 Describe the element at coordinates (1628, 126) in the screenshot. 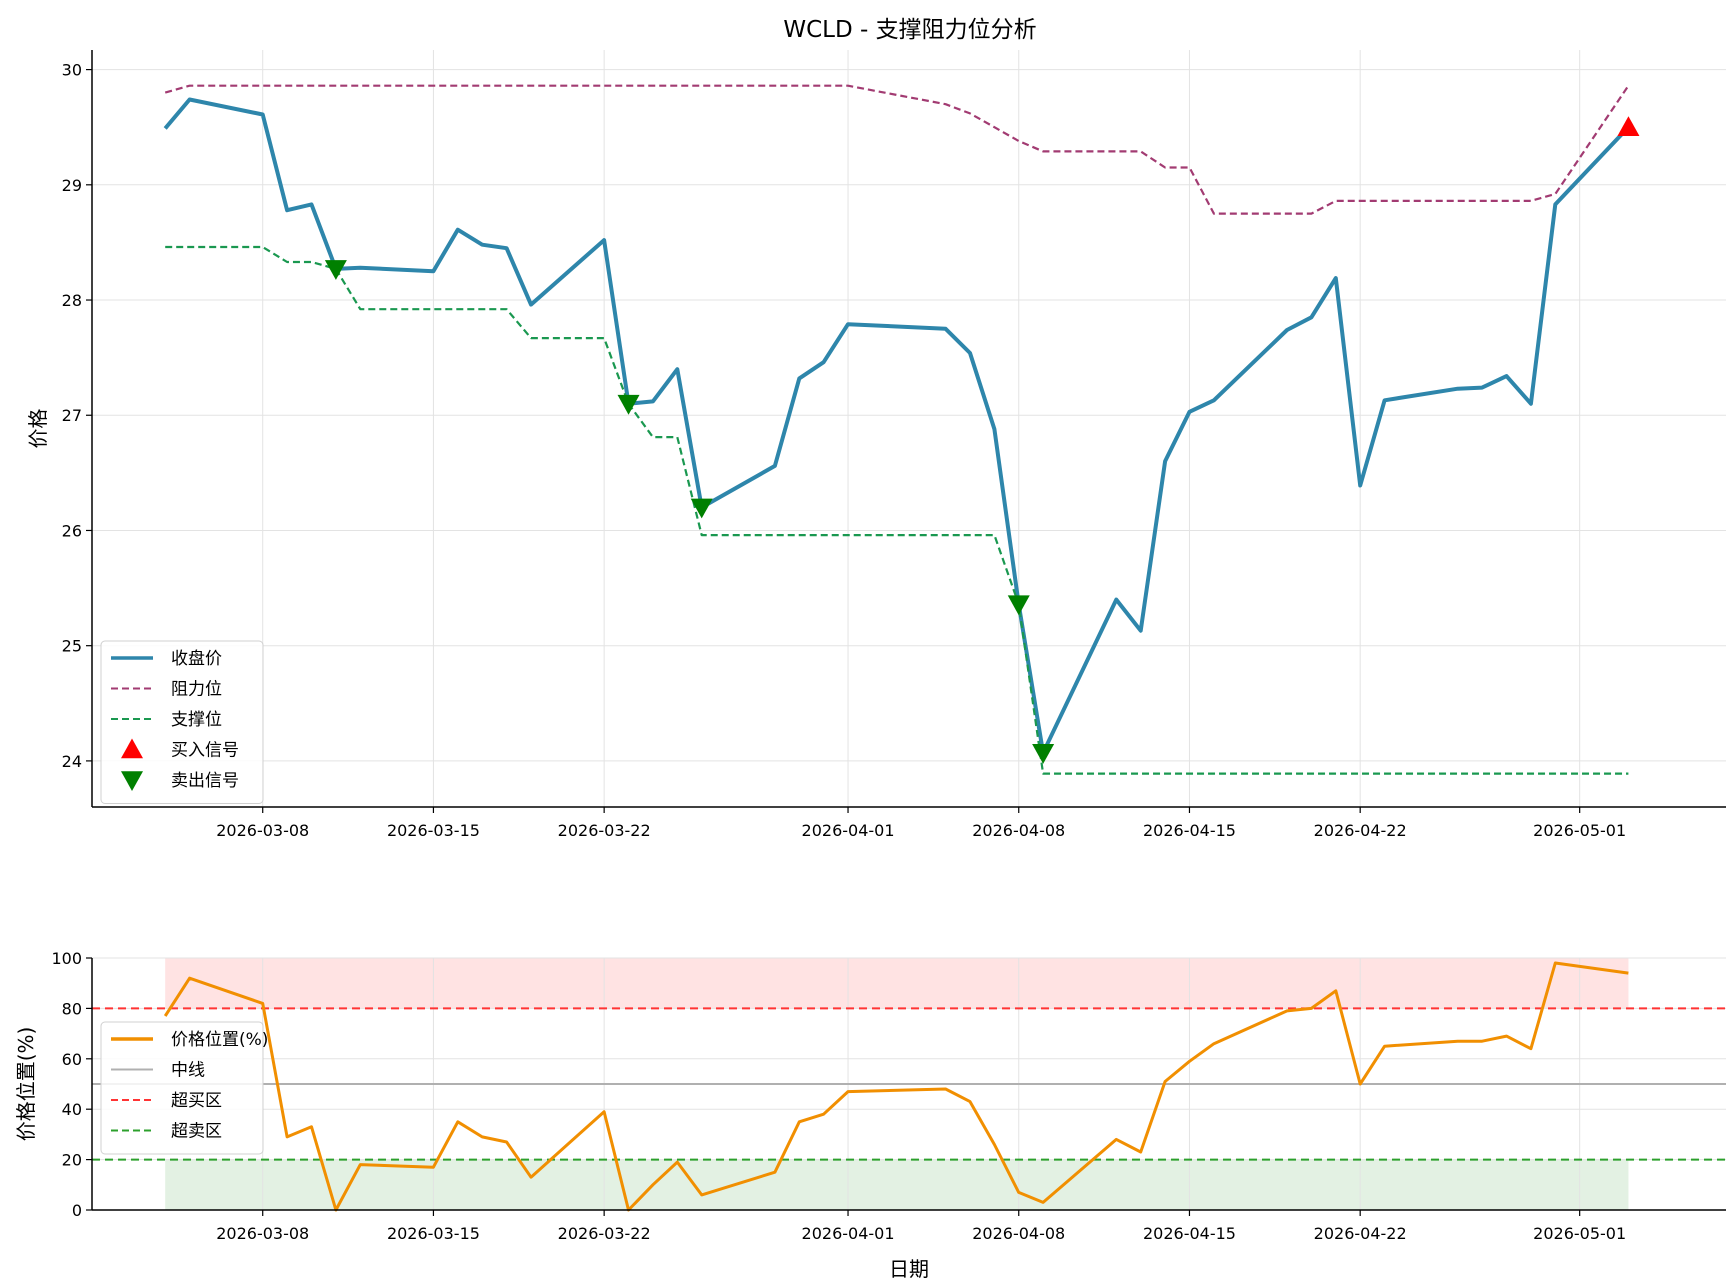

I see `buy-signal-marker` at that location.